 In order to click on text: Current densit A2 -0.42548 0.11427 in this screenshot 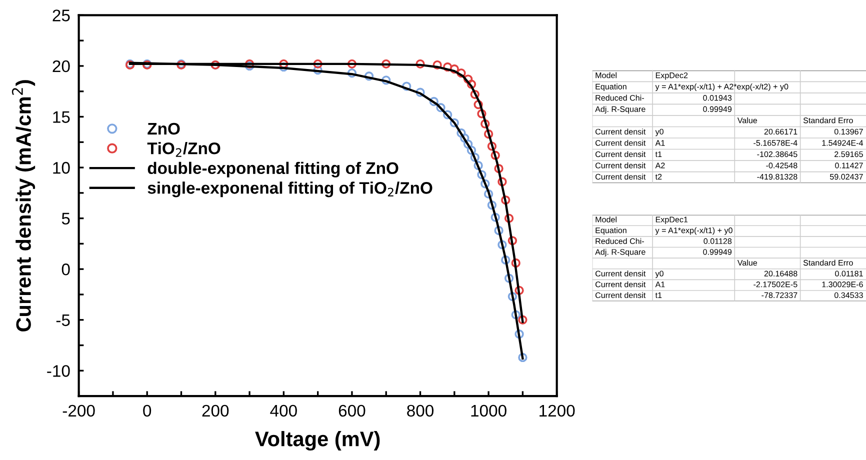, I will do `click(729, 165)`.